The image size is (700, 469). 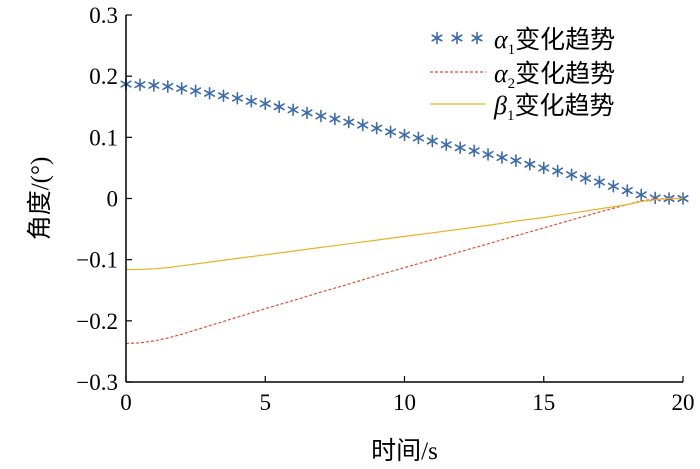 I want to click on legend-subscript: 2, so click(x=512, y=84).